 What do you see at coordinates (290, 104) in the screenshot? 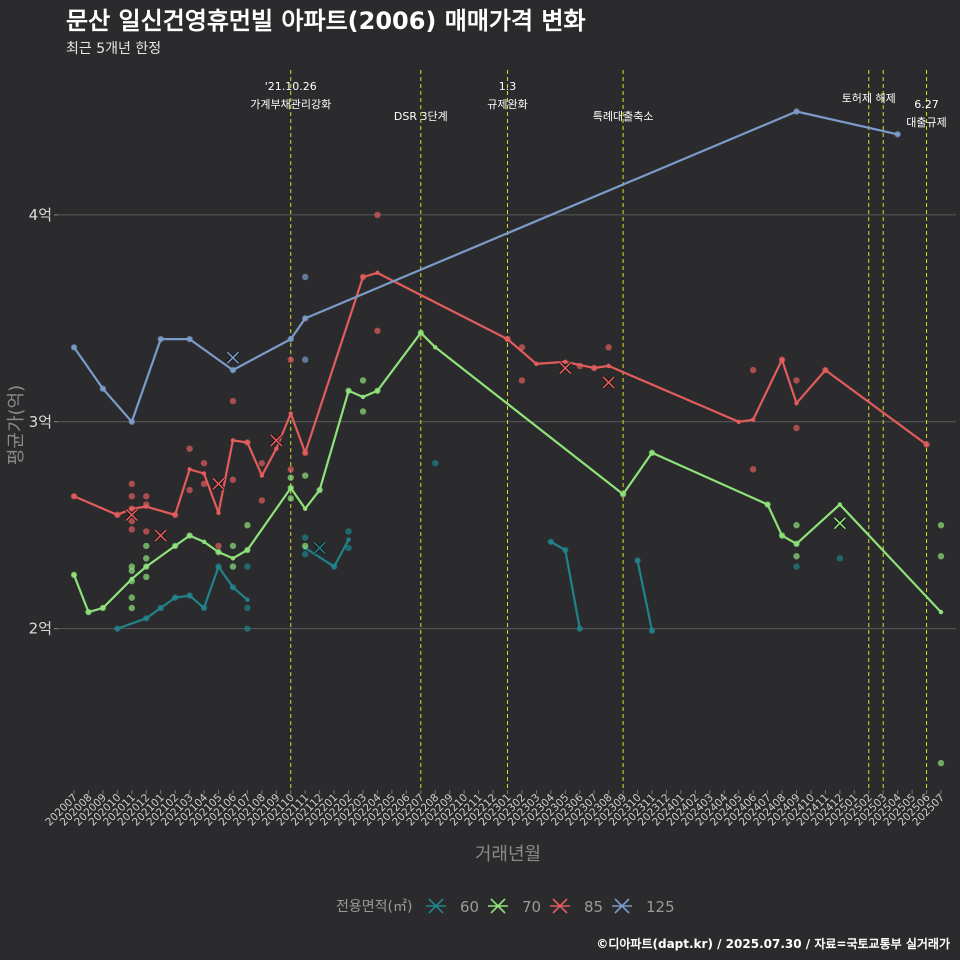
I see `annotation-label: 가계부채관리강화` at bounding box center [290, 104].